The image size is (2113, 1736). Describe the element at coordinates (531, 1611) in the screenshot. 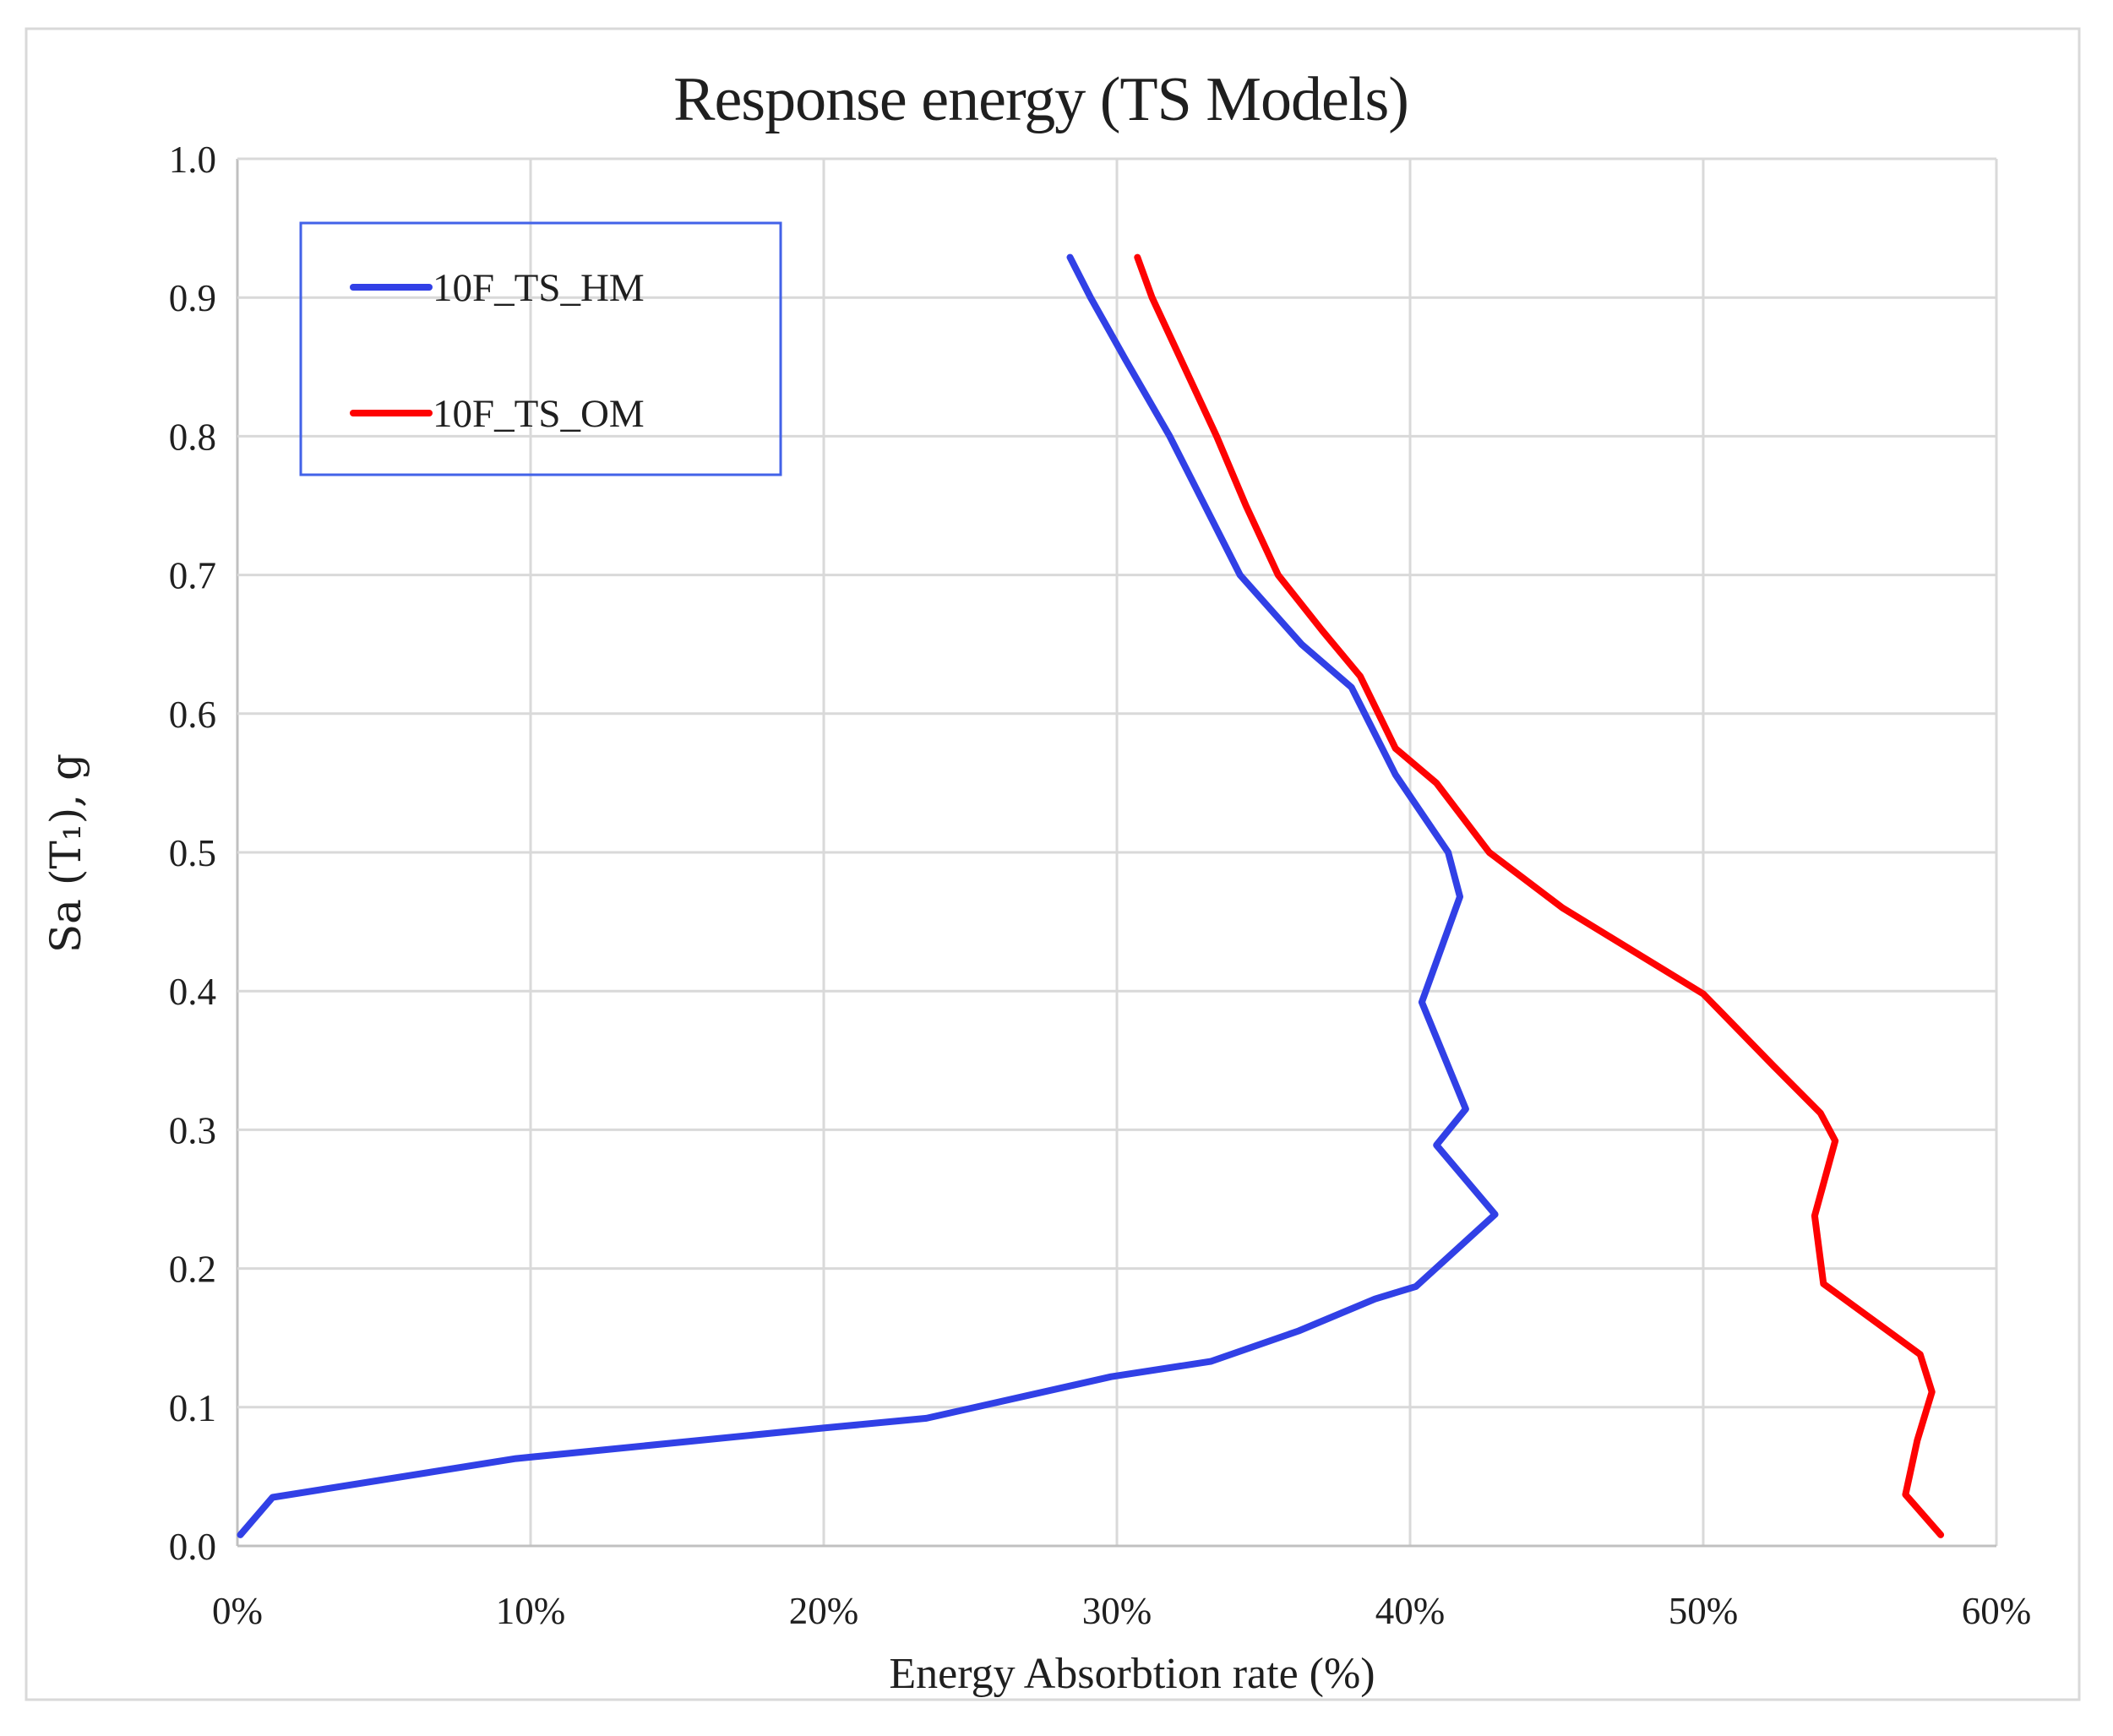

I see `x-tick-label: 10%` at that location.